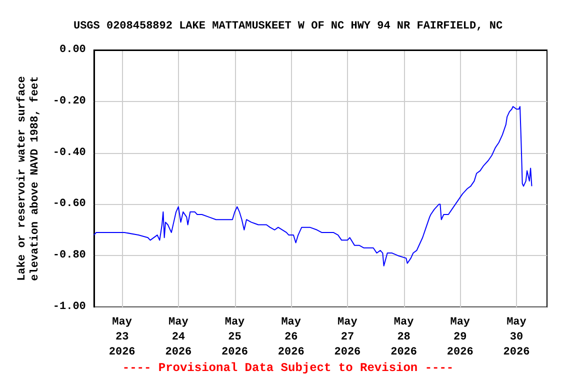 This screenshot has width=576, height=384. I want to click on y-axis-title: Lake or reservoir water surface elevation above NAVD 1988, feet, so click(29, 178).